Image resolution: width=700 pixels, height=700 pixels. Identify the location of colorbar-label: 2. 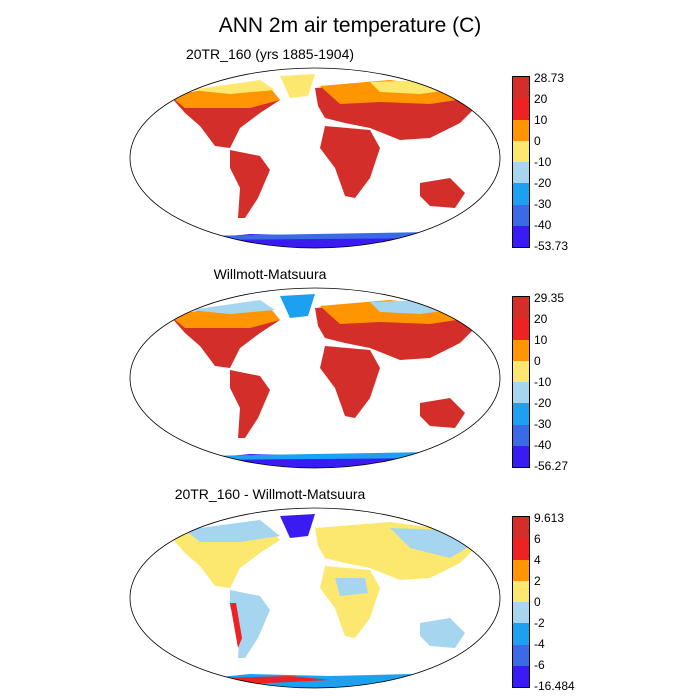
(537, 581).